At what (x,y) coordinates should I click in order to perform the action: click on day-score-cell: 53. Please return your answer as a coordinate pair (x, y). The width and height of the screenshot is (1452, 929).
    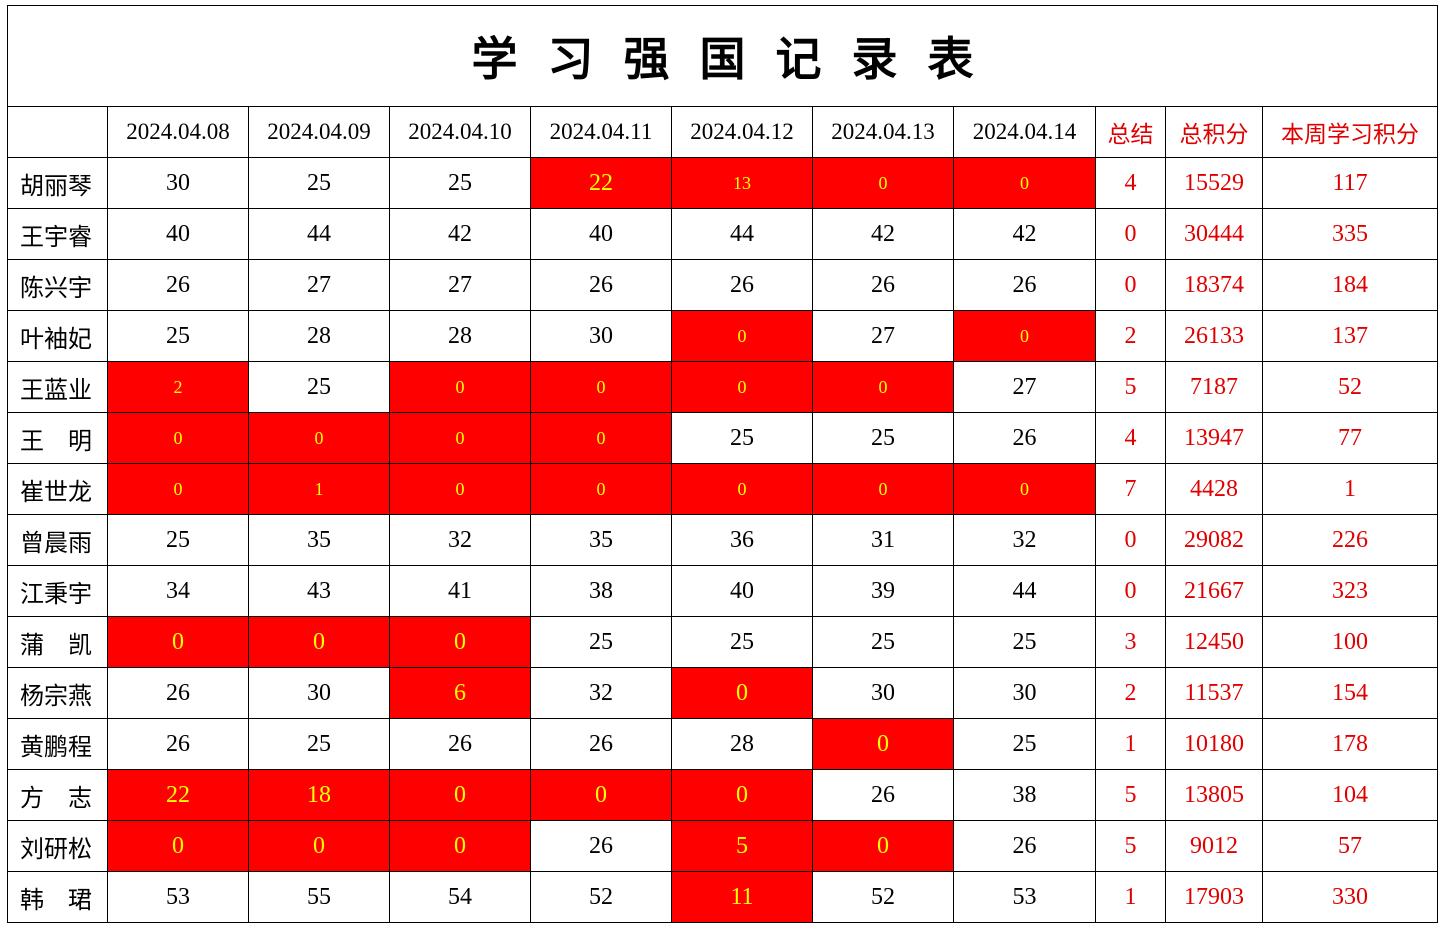
    Looking at the image, I should click on (1024, 897).